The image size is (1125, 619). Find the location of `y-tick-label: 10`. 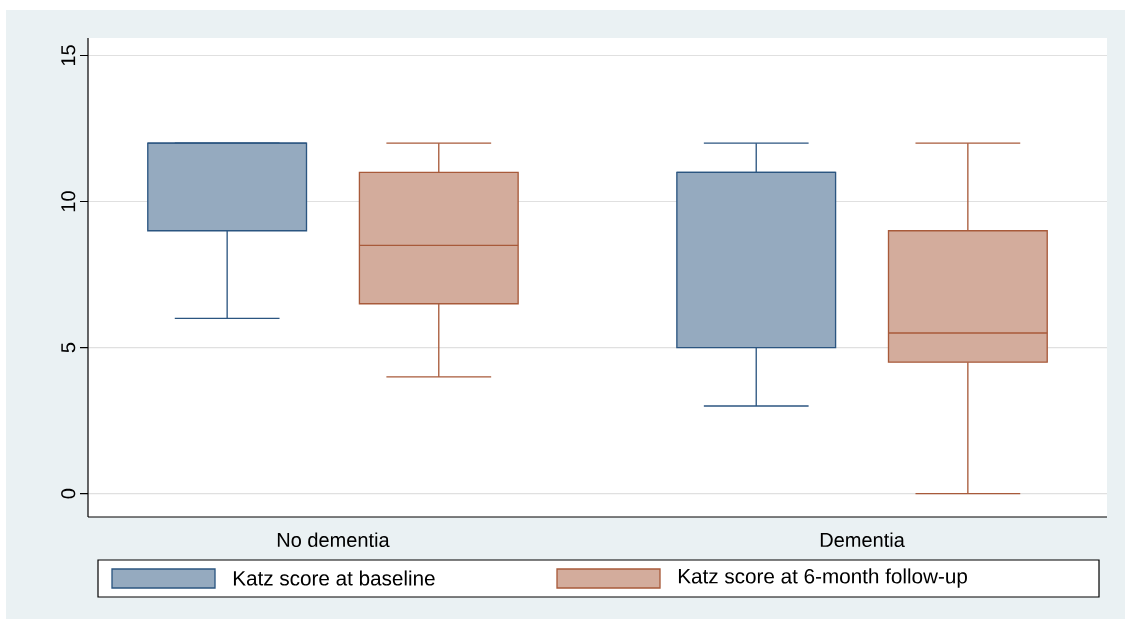

y-tick-label: 10 is located at coordinates (68, 201).